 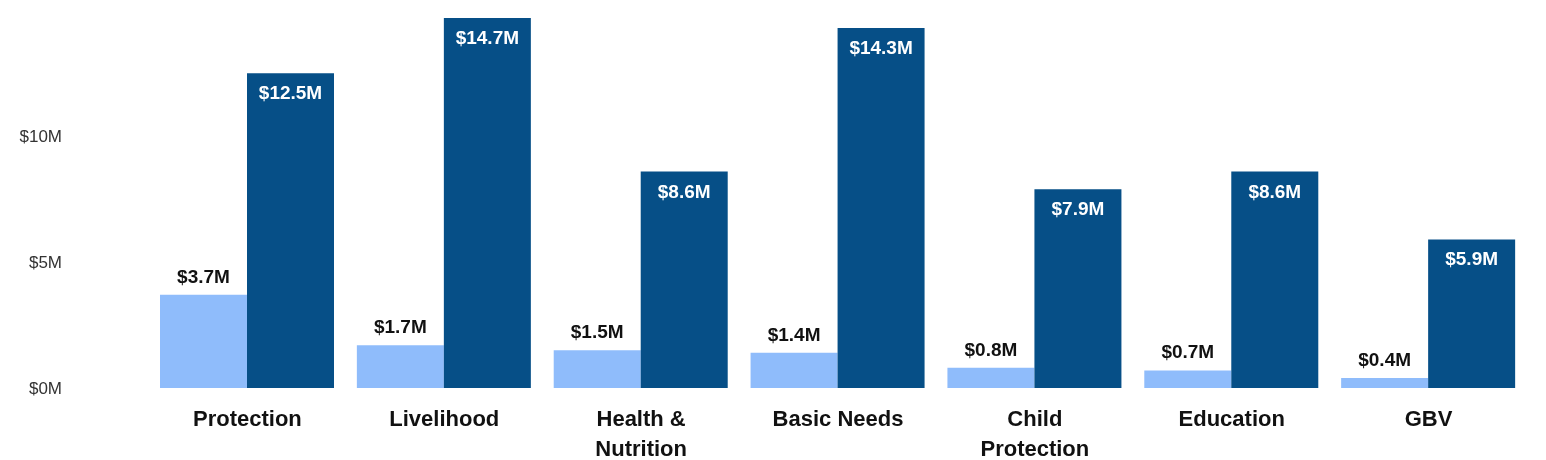 What do you see at coordinates (1385, 359) in the screenshot?
I see `data-label: $0.4M` at bounding box center [1385, 359].